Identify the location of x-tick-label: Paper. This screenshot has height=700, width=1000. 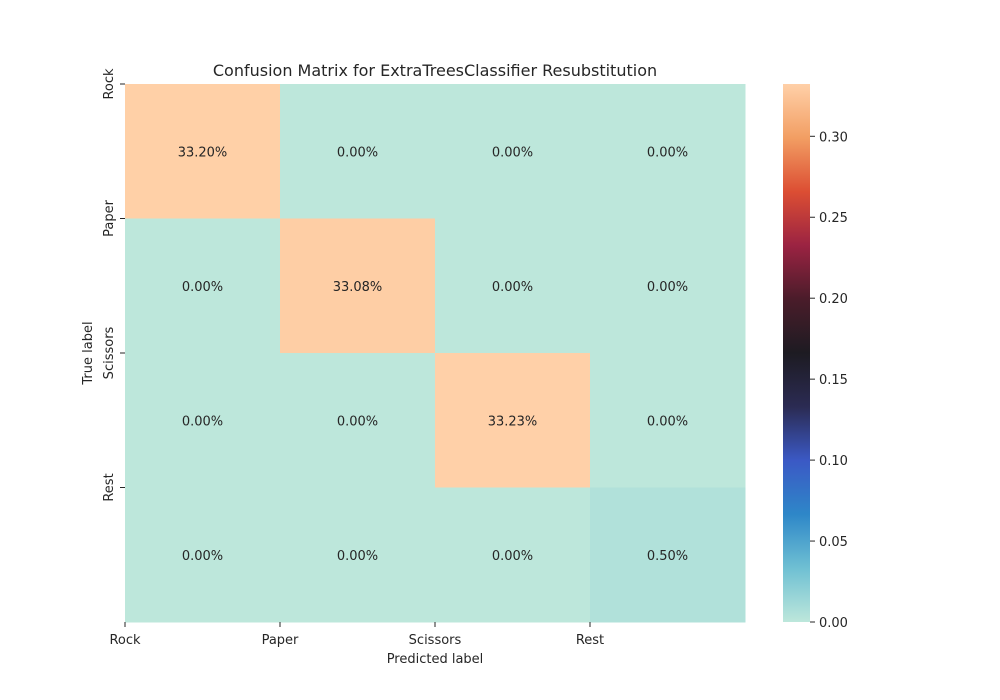
(280, 640).